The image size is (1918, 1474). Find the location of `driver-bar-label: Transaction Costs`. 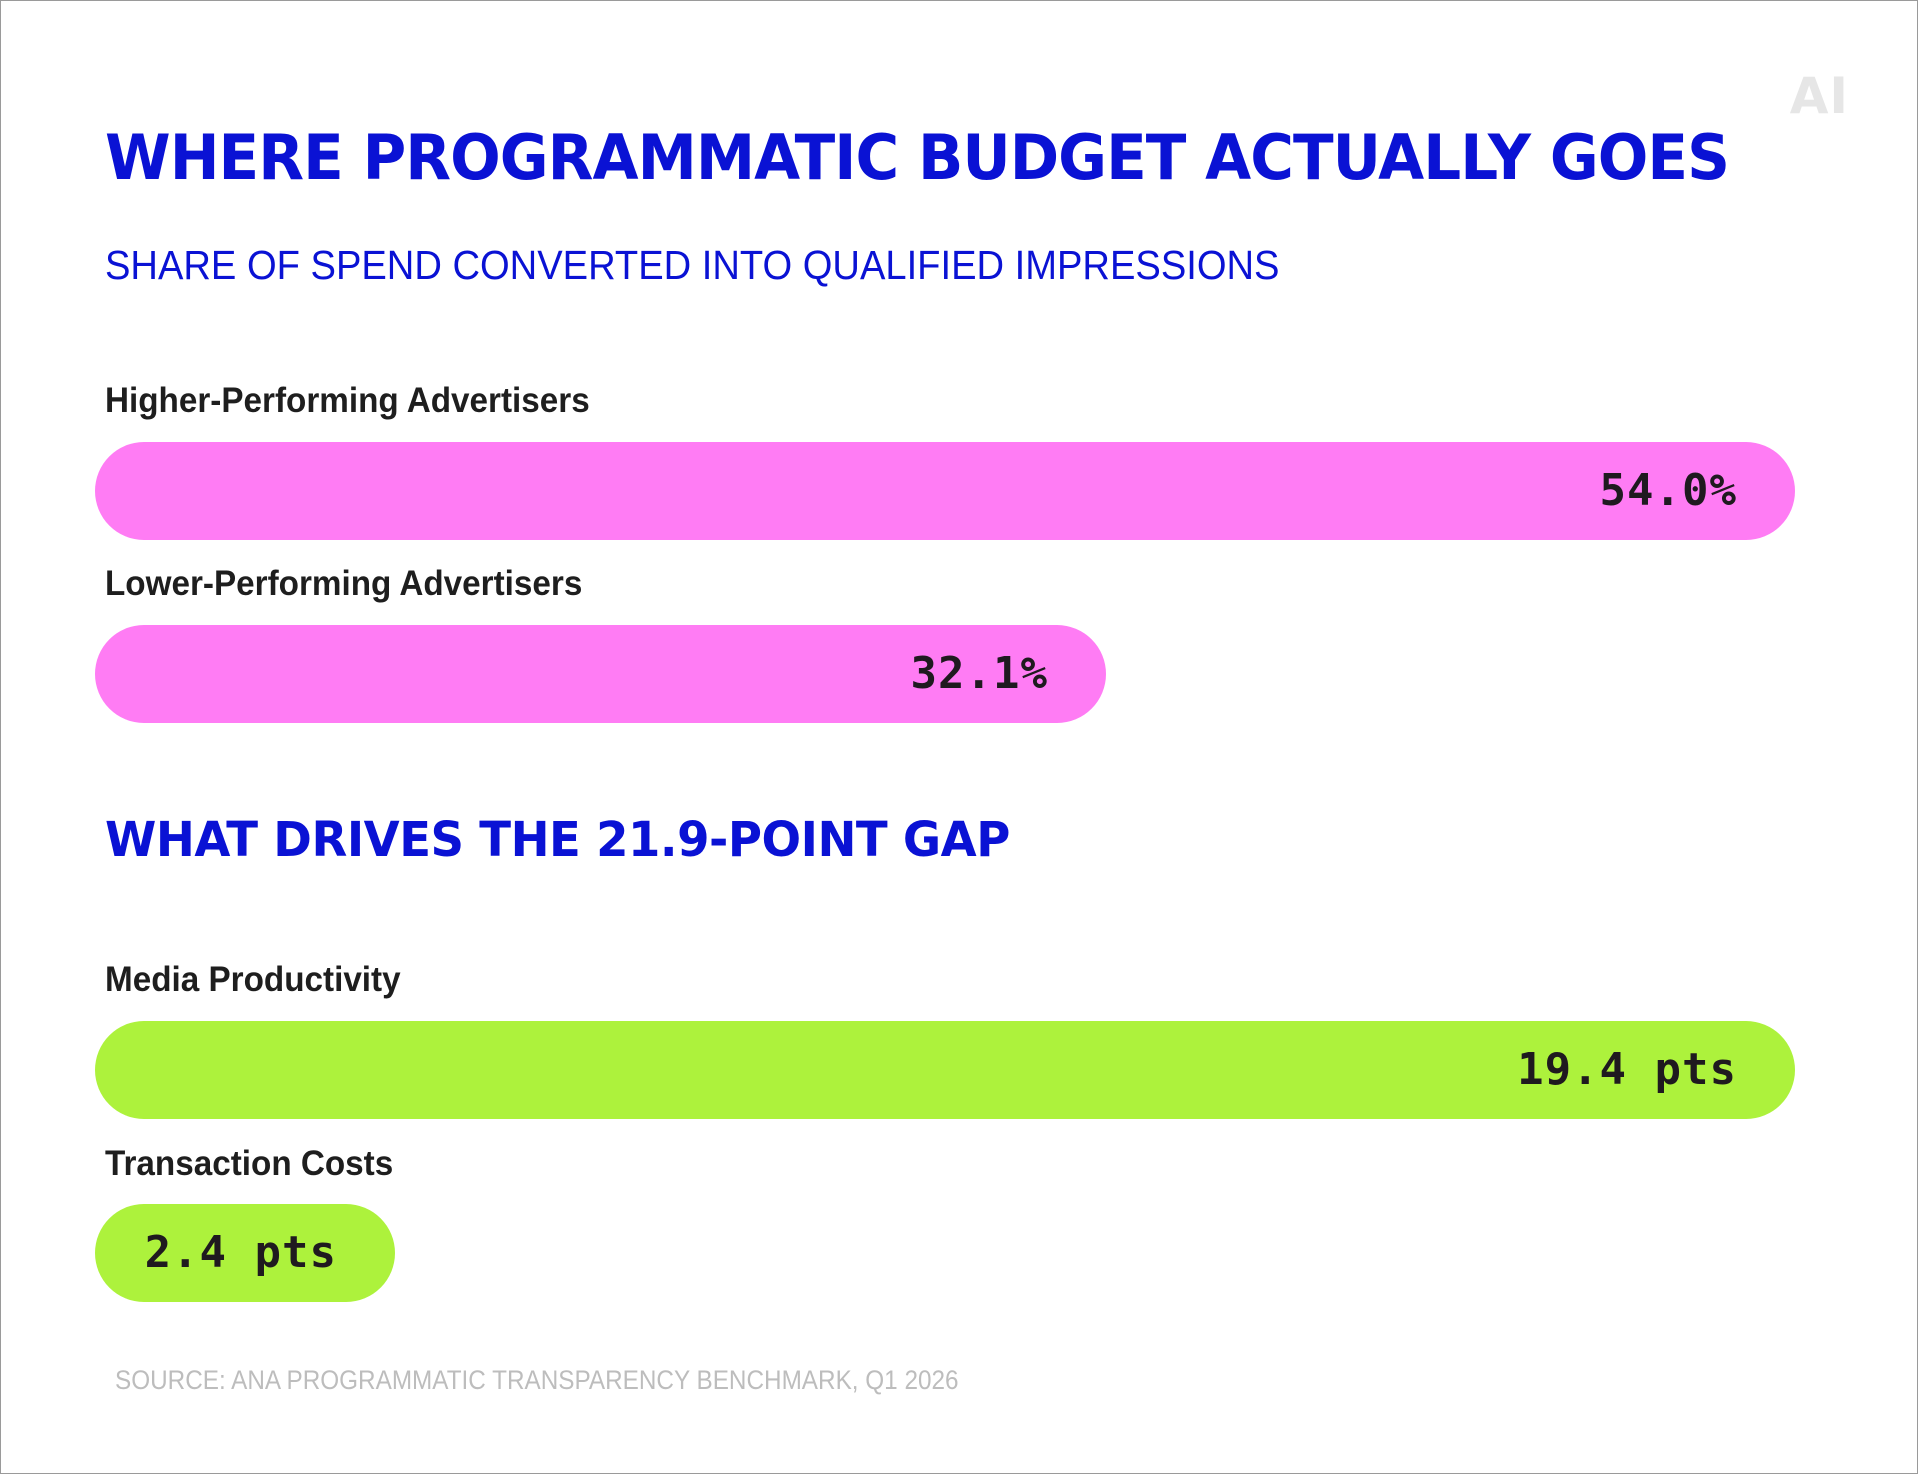

driver-bar-label: Transaction Costs is located at coordinates (249, 1163).